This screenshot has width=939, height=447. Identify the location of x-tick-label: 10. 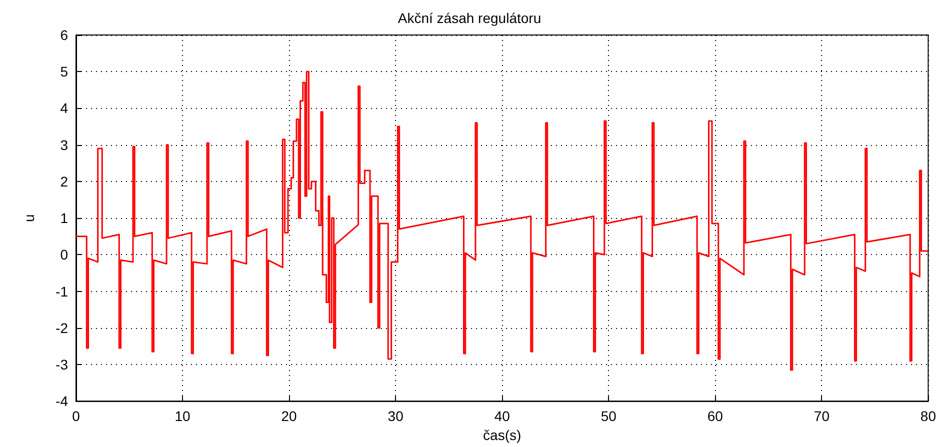
(182, 416).